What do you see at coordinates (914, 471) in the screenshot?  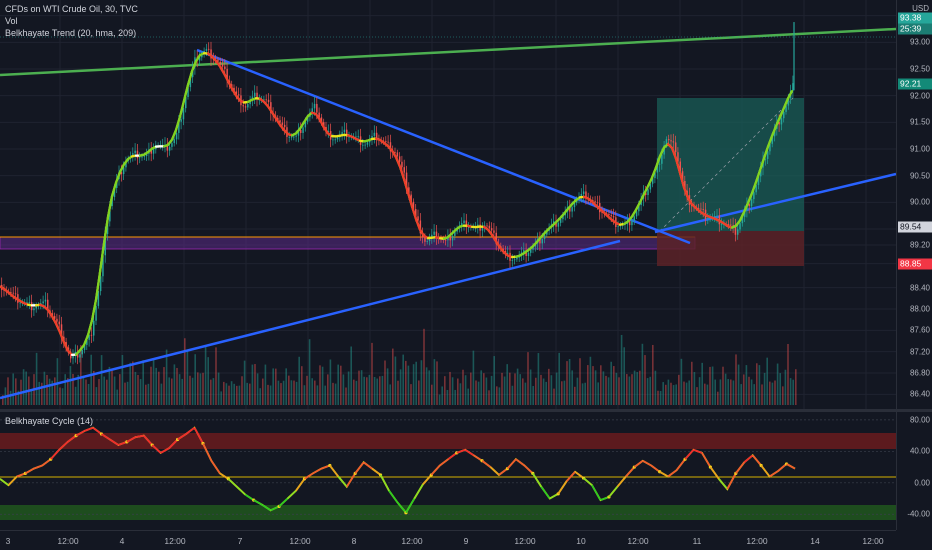 I see `cycle-scale: 80.00 40.00 0.00 -40.00` at bounding box center [914, 471].